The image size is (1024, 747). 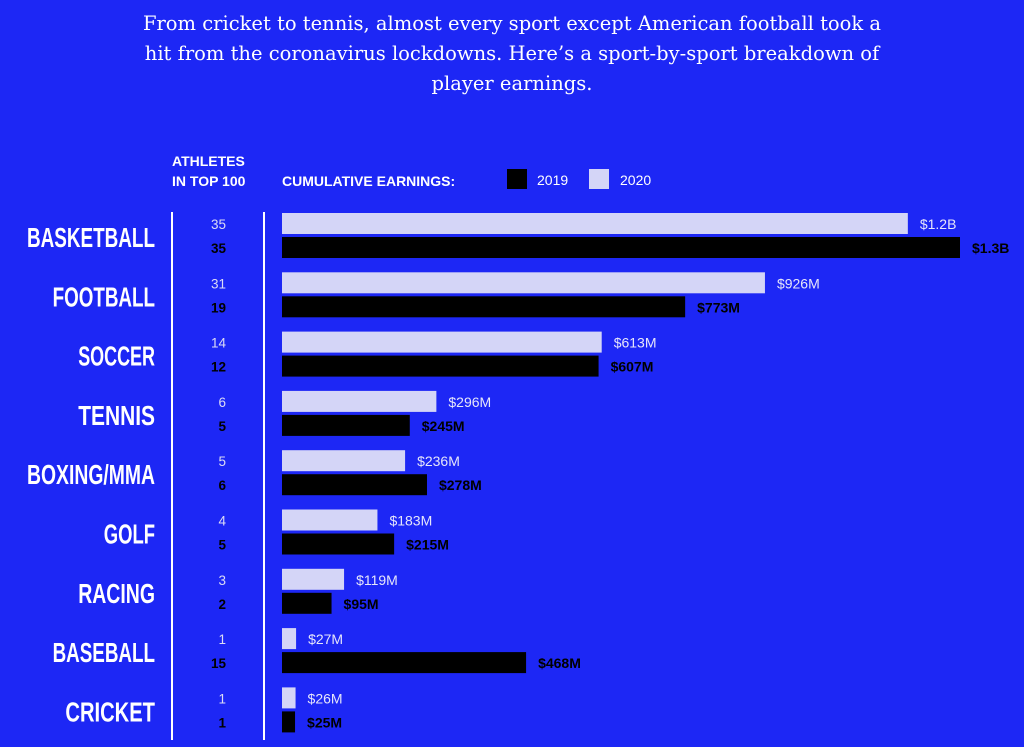 What do you see at coordinates (361, 604) in the screenshot?
I see `value-2019-racing: $95M` at bounding box center [361, 604].